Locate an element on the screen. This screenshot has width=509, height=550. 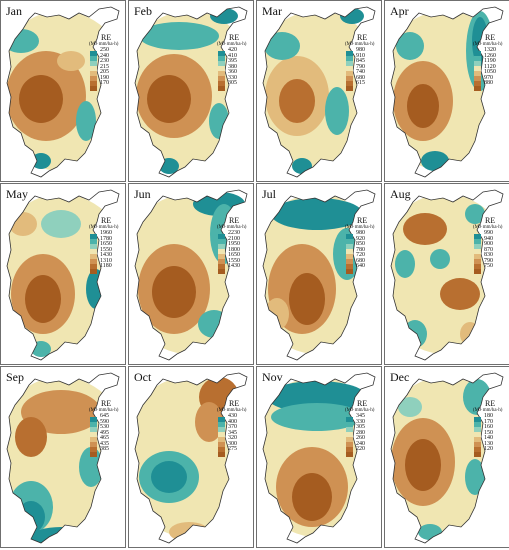
map-panel-nov: Nov RE (MJ·mm/ha·h) 345 330 305 280 260 240 220 is located at coordinates (319, 457).